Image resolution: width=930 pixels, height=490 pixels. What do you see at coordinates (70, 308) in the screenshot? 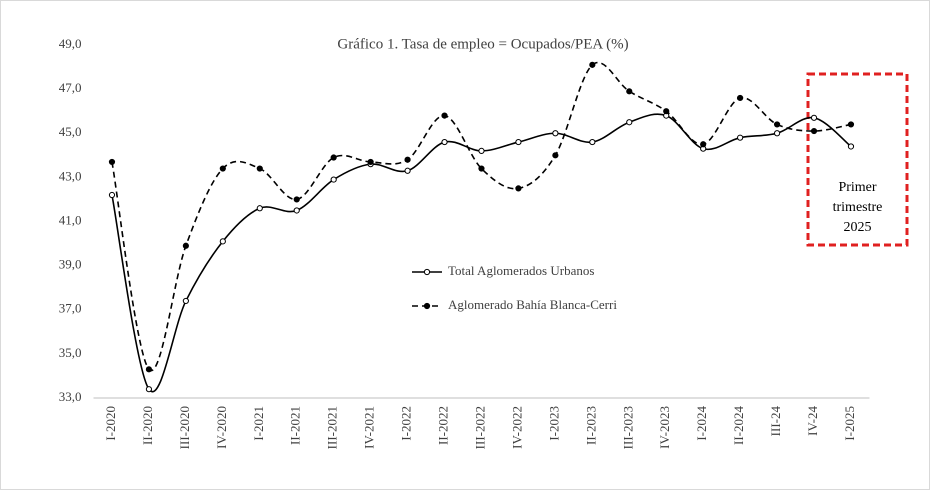
I see `y-tick-label: 37,0` at bounding box center [70, 308].